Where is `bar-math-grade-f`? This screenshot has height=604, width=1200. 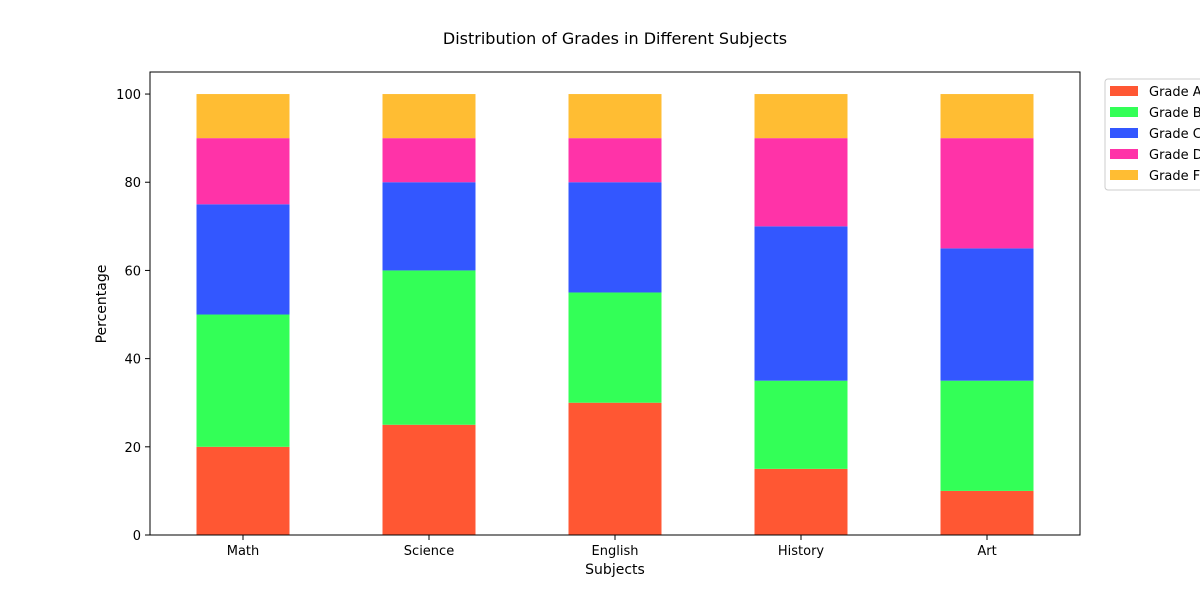
bar-math-grade-f is located at coordinates (243, 116).